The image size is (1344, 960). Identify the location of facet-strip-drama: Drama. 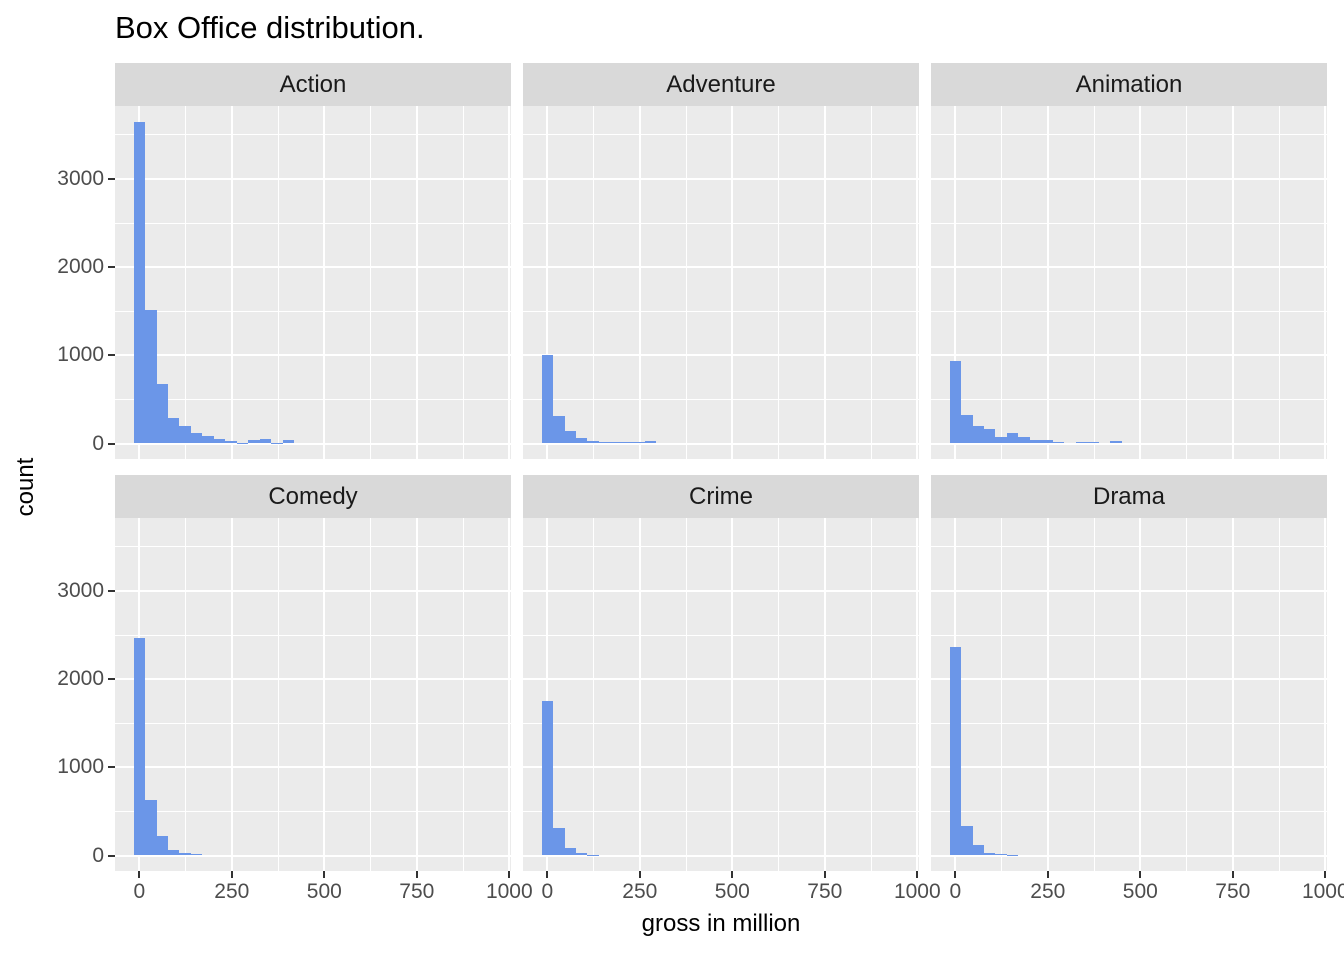
(1129, 496).